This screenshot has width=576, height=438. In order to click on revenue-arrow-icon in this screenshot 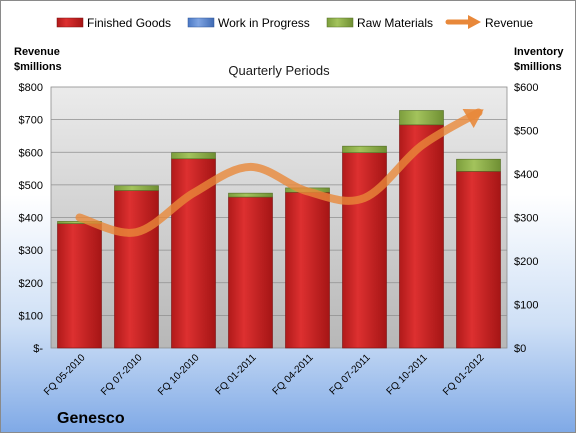, I will do `click(473, 118)`.